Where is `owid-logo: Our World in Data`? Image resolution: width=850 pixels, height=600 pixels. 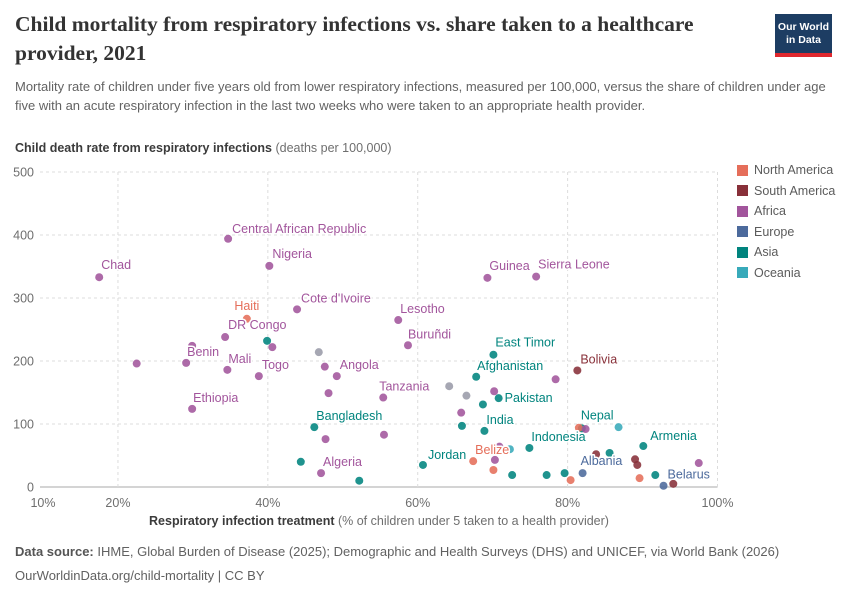
owid-logo: Our World in Data is located at coordinates (803, 35).